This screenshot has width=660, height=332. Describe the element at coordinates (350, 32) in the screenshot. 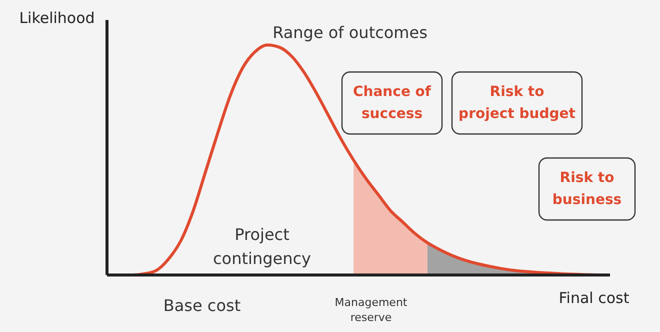

I see `text: Range of outcomes` at that location.